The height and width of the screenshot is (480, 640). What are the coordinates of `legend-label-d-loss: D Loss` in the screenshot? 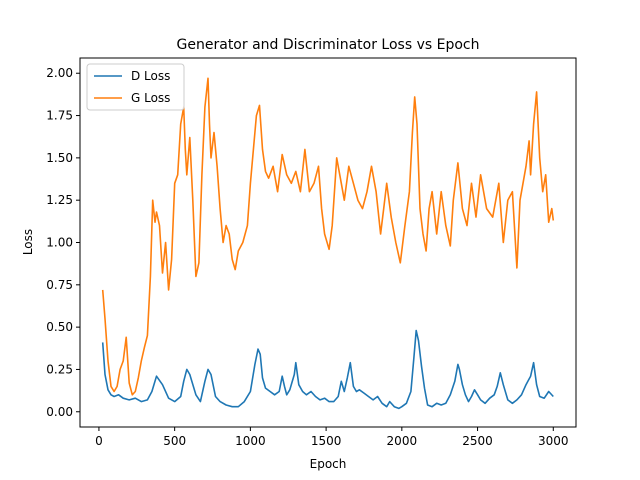 It's located at (150, 76).